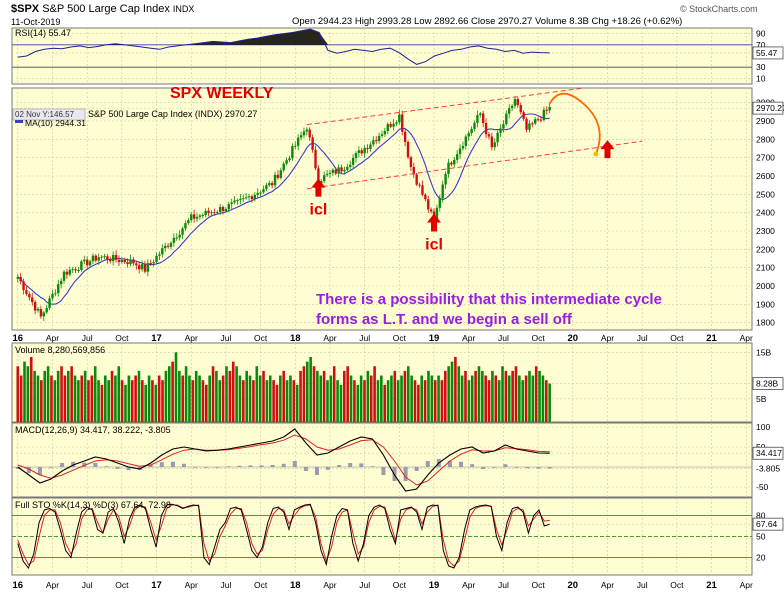 The height and width of the screenshot is (594, 784). I want to click on x-axis-tick-label: 18, so click(295, 585).